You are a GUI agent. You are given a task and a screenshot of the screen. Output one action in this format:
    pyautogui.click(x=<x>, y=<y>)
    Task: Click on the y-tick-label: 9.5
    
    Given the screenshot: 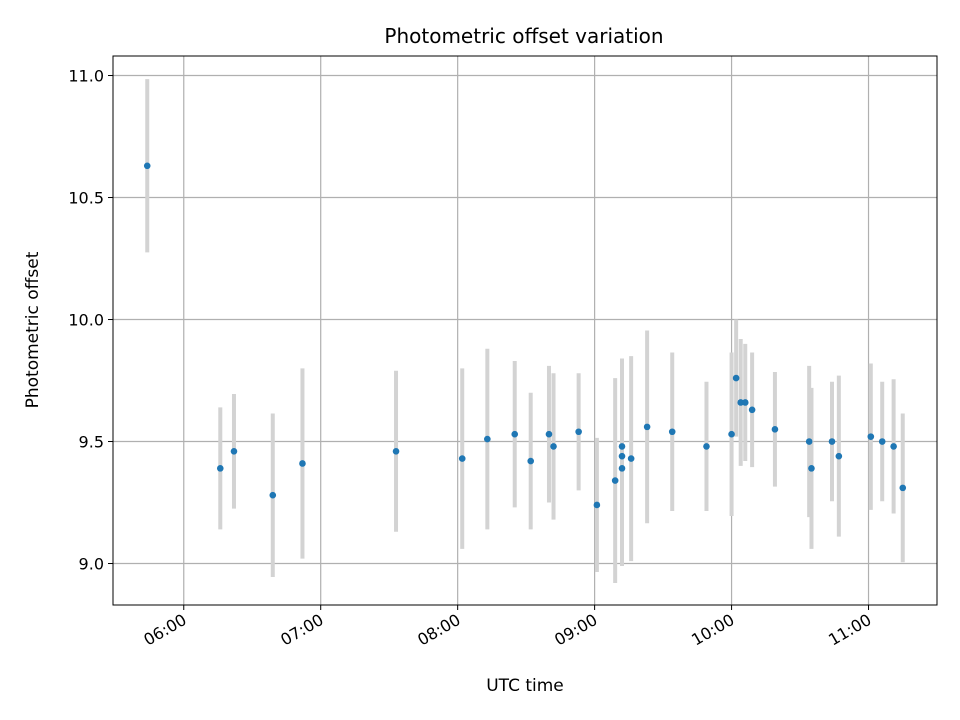 What is the action you would take?
    pyautogui.click(x=91, y=442)
    